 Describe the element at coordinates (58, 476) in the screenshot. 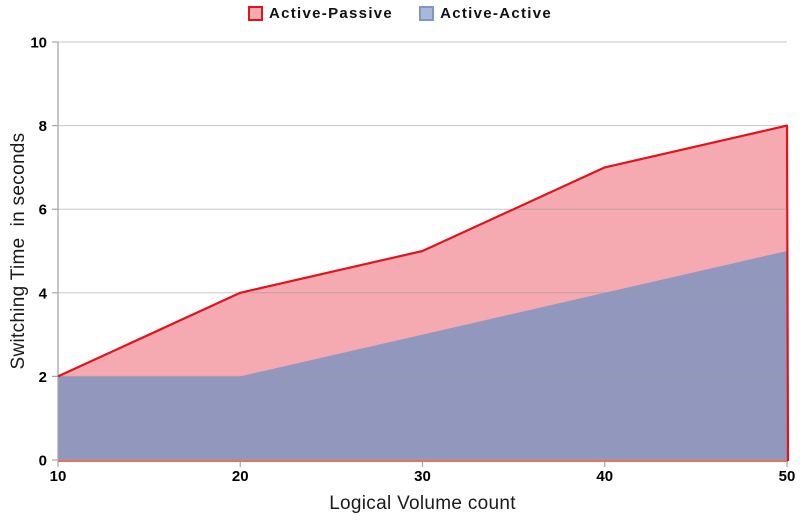

I see `x-tick-label: 10` at that location.